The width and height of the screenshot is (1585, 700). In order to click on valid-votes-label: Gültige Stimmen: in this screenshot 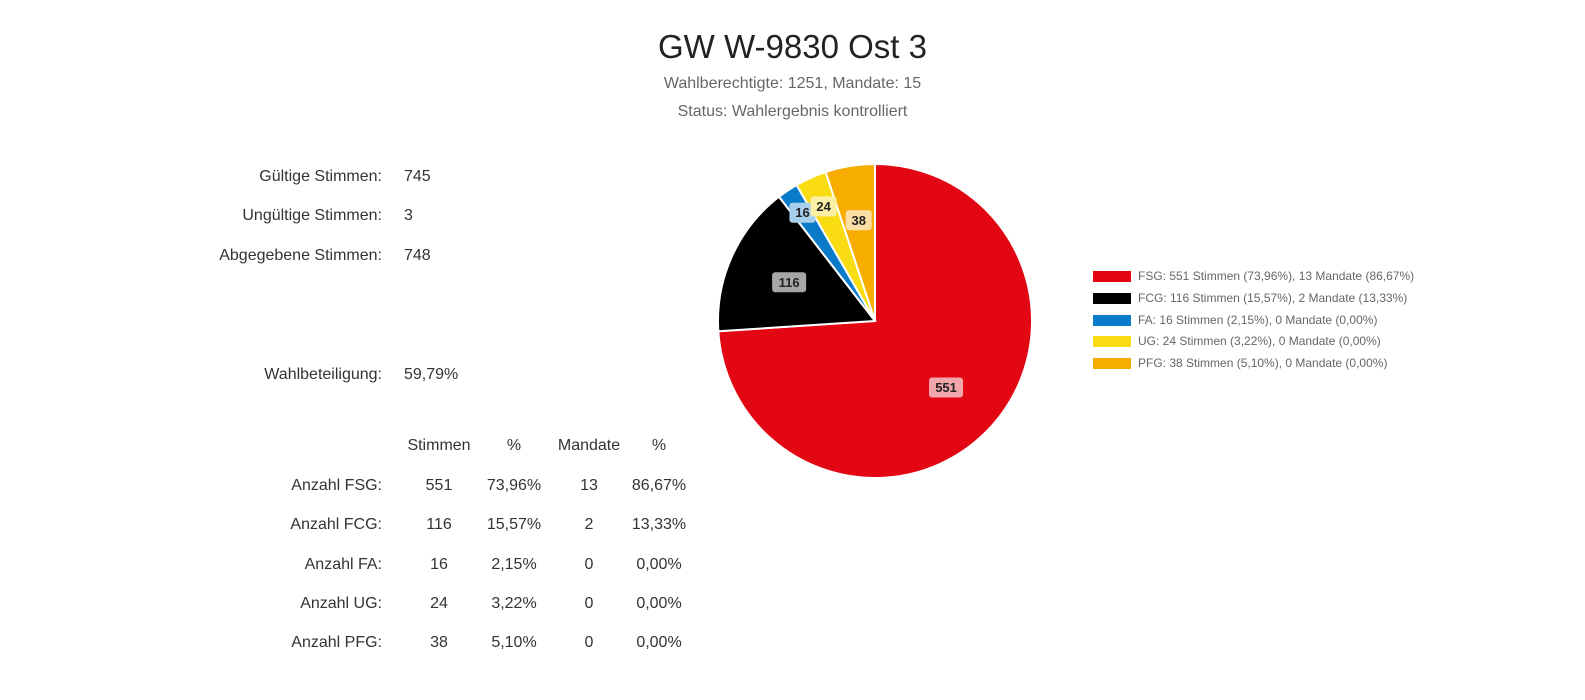, I will do `click(320, 176)`.